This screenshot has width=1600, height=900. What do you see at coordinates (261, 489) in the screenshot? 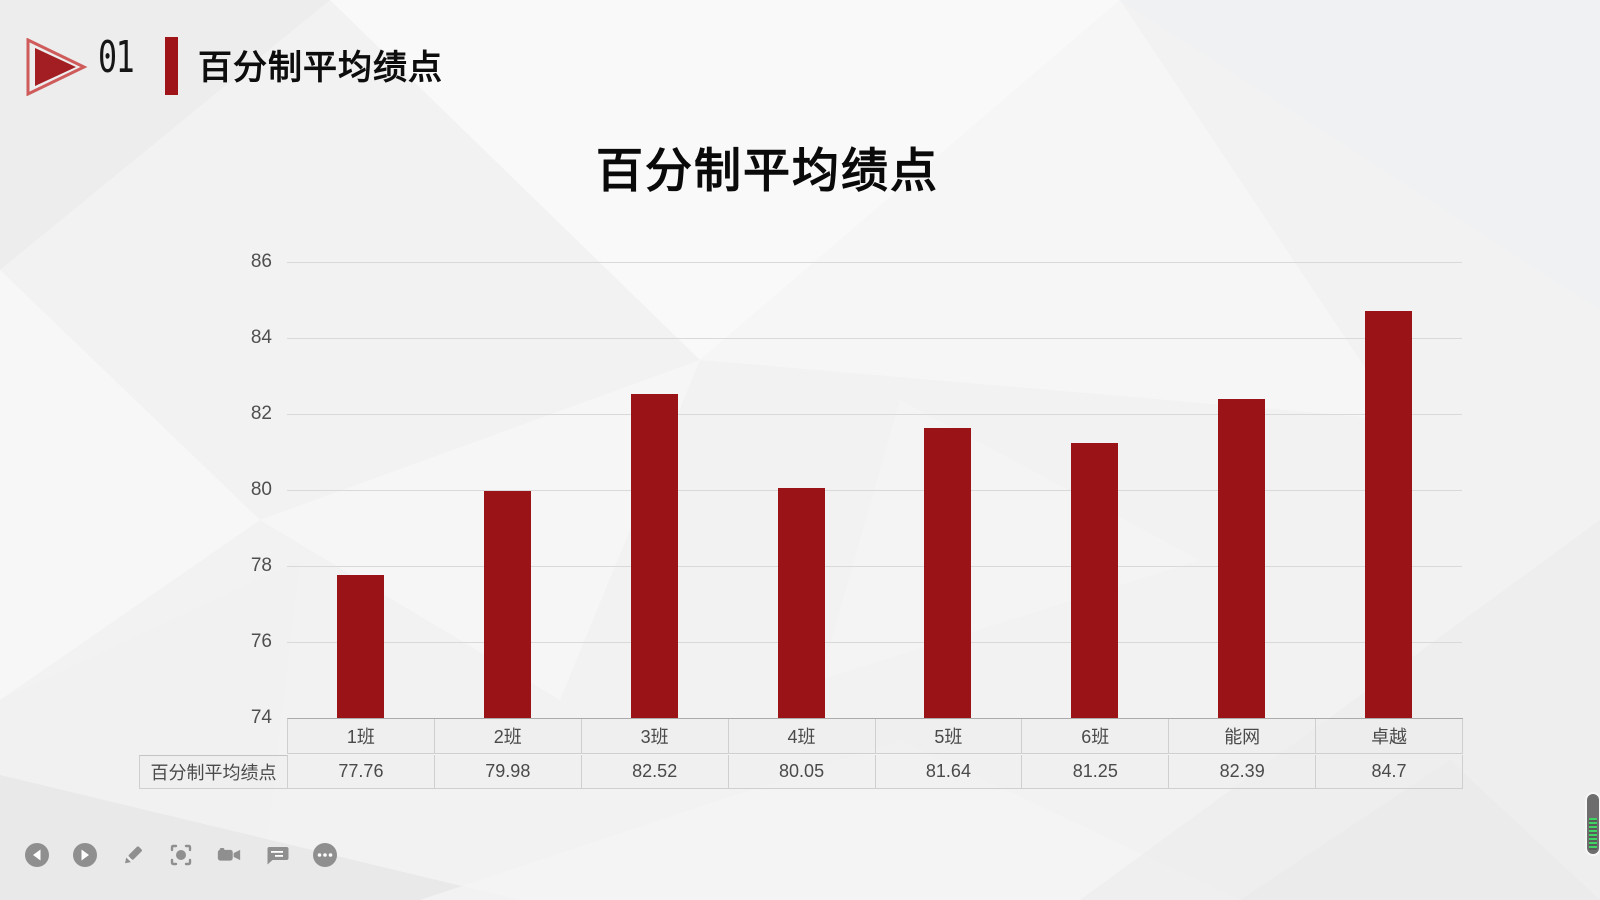
I see `y-tick-label-80: 80` at bounding box center [261, 489].